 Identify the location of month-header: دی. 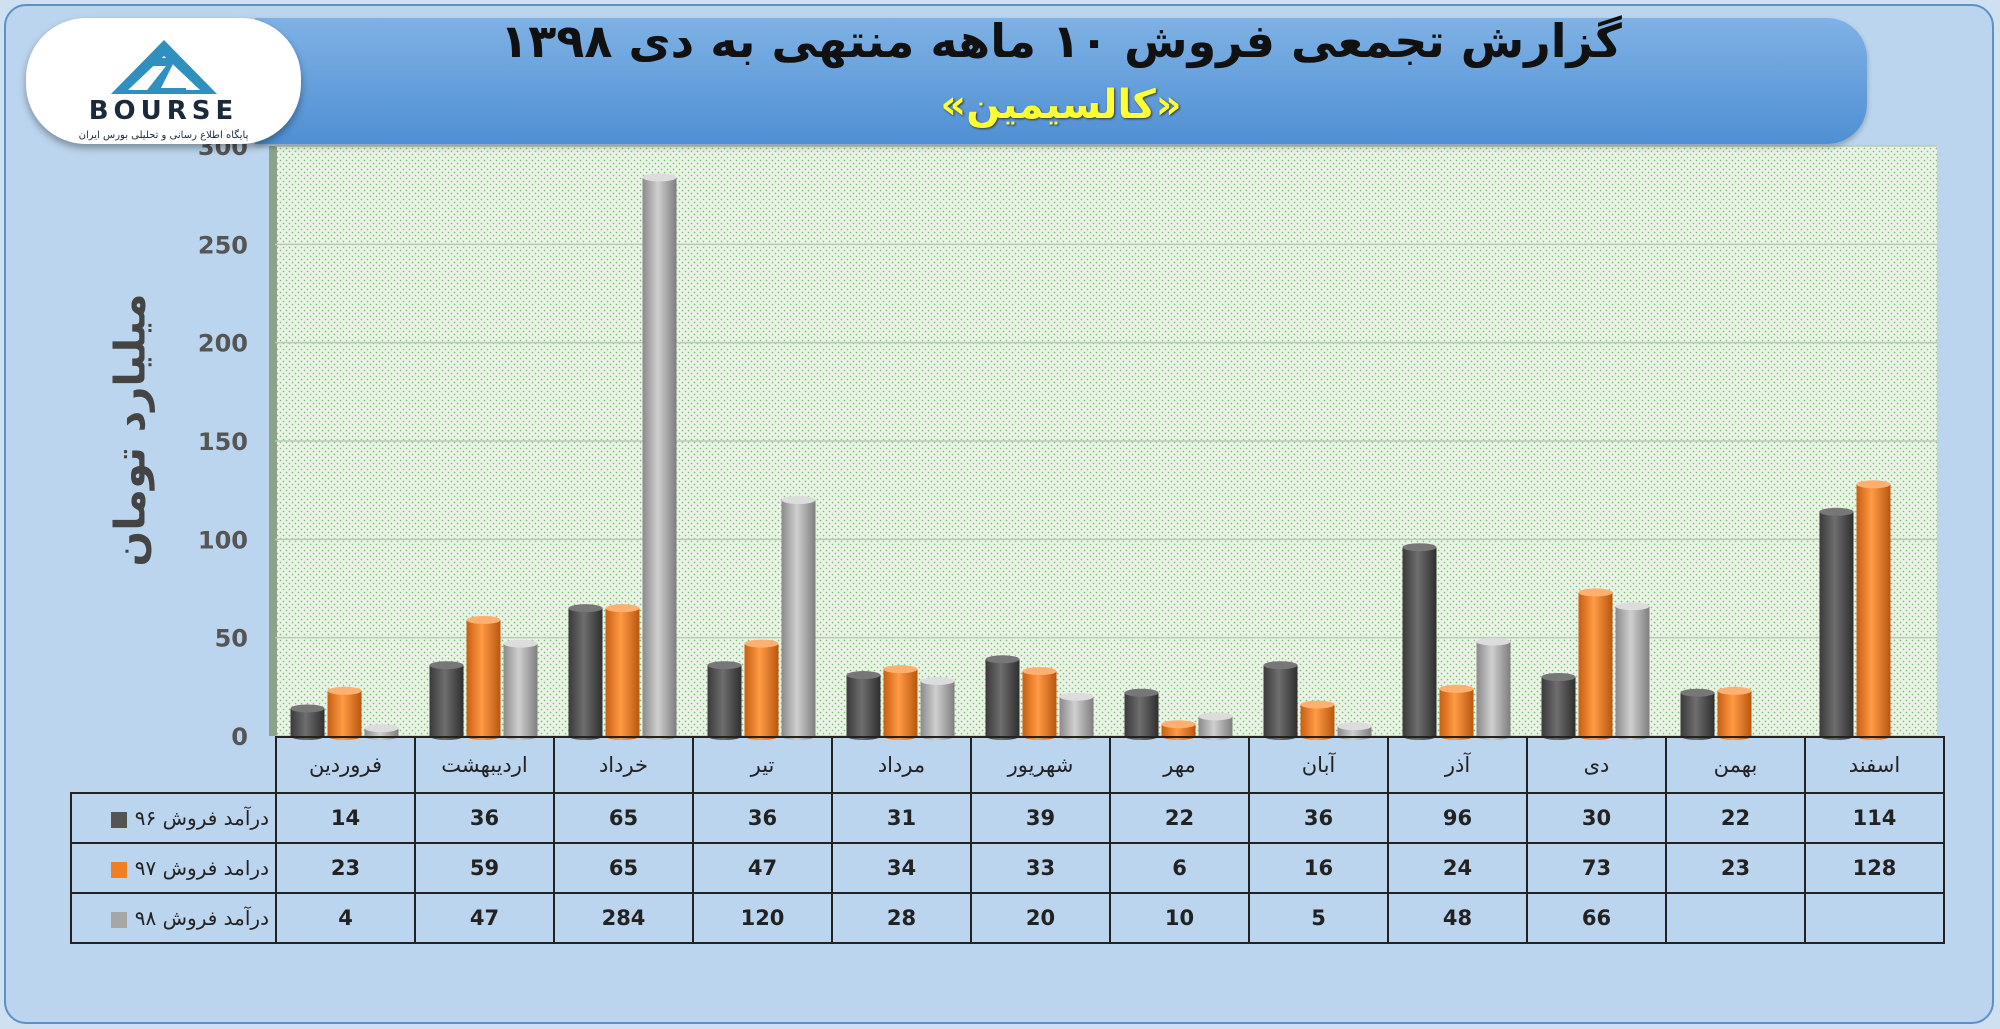
(1596, 765).